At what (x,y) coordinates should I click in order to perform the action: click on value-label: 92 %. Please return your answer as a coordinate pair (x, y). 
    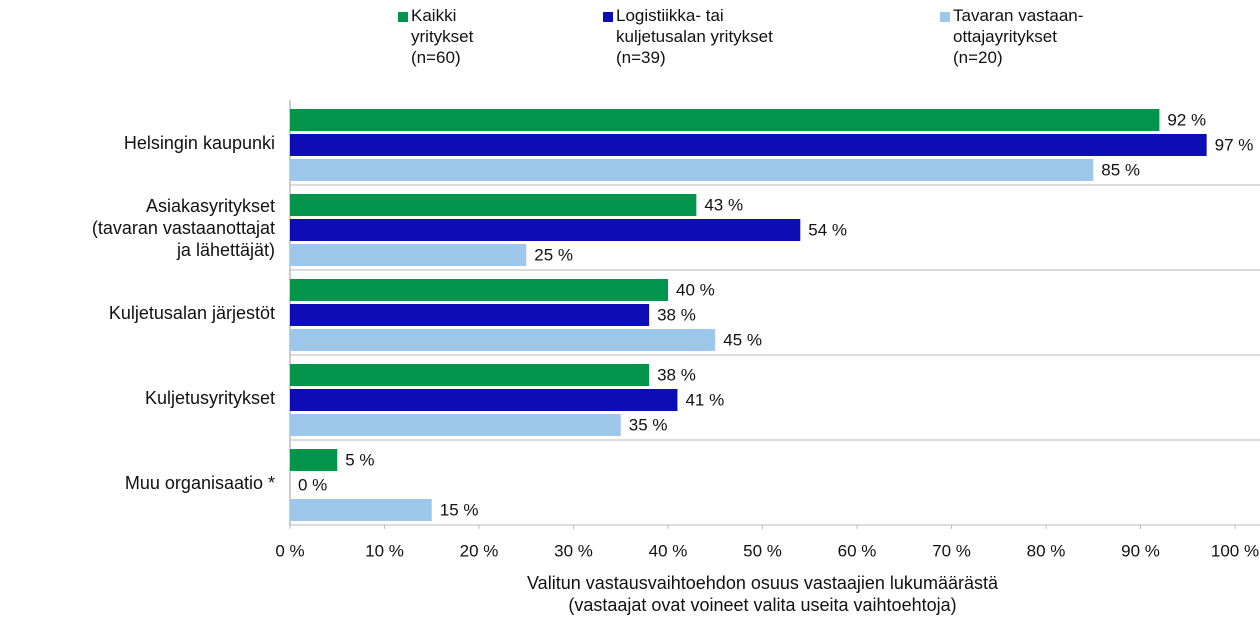
    Looking at the image, I should click on (1186, 119).